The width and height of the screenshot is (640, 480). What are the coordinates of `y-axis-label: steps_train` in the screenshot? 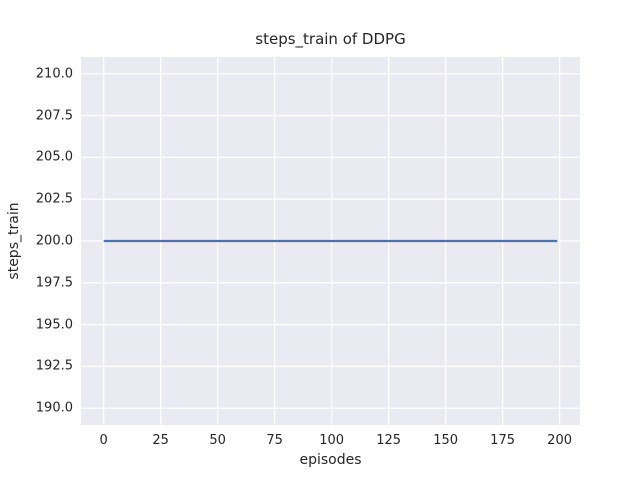 It's located at (14, 241).